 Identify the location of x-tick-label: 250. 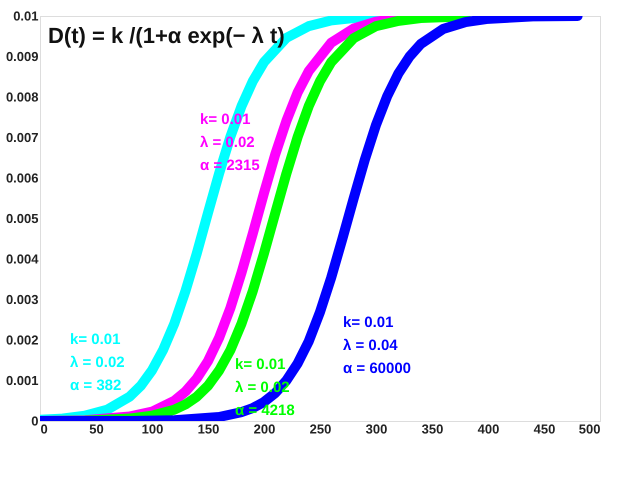
(321, 429).